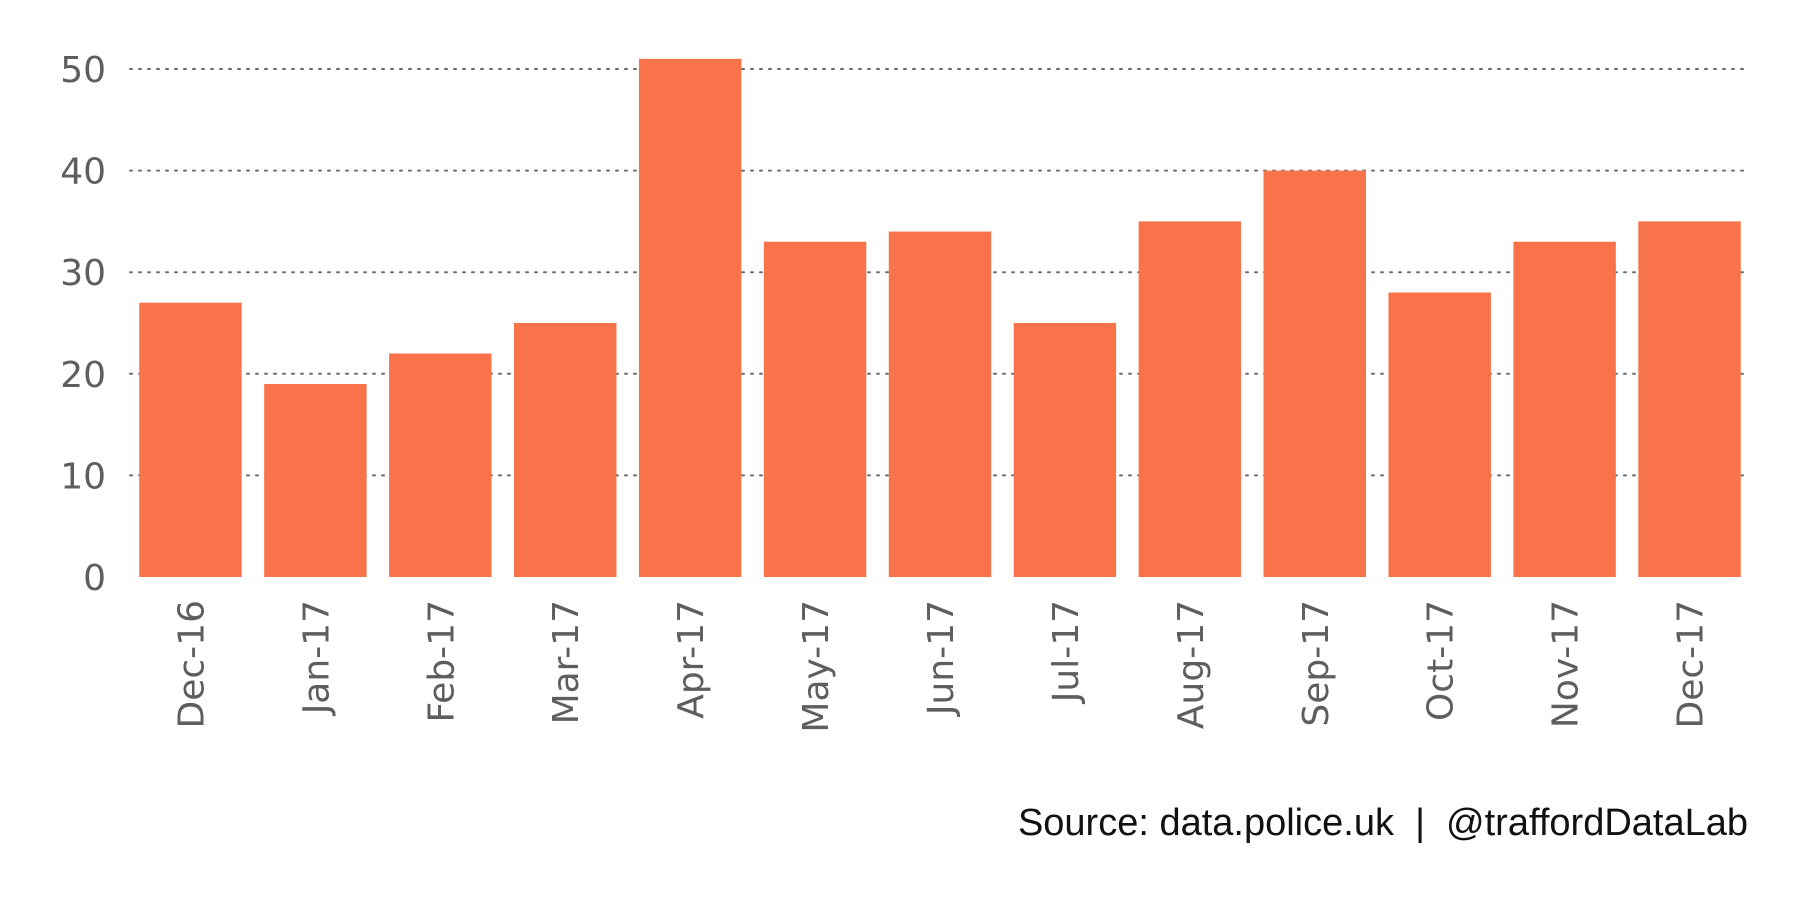 This screenshot has height=900, width=1800. What do you see at coordinates (816, 666) in the screenshot?
I see `x-tick-label: May-17` at bounding box center [816, 666].